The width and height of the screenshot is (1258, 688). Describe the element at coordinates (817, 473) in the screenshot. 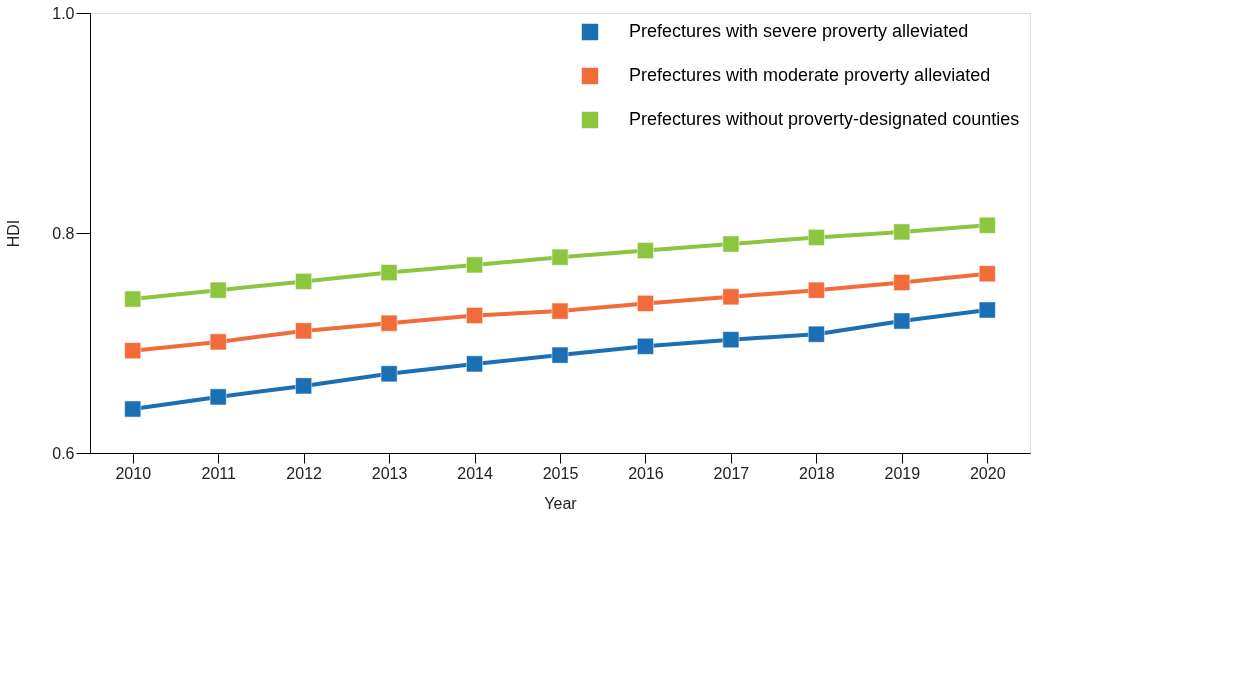

I see `x-tick-label: 2018` at that location.